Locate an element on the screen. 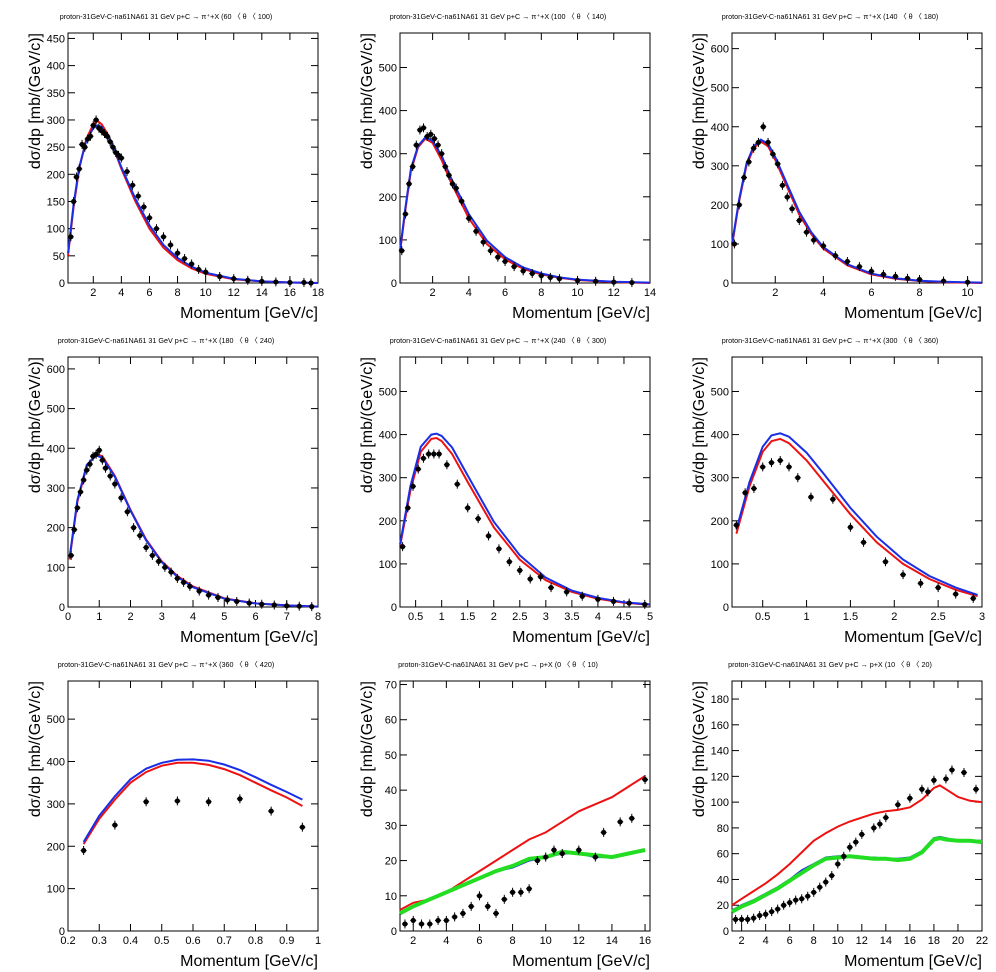 The height and width of the screenshot is (972, 996). y-axis-label: dσ/dp [mb/(GeV/c)] is located at coordinates (699, 101).